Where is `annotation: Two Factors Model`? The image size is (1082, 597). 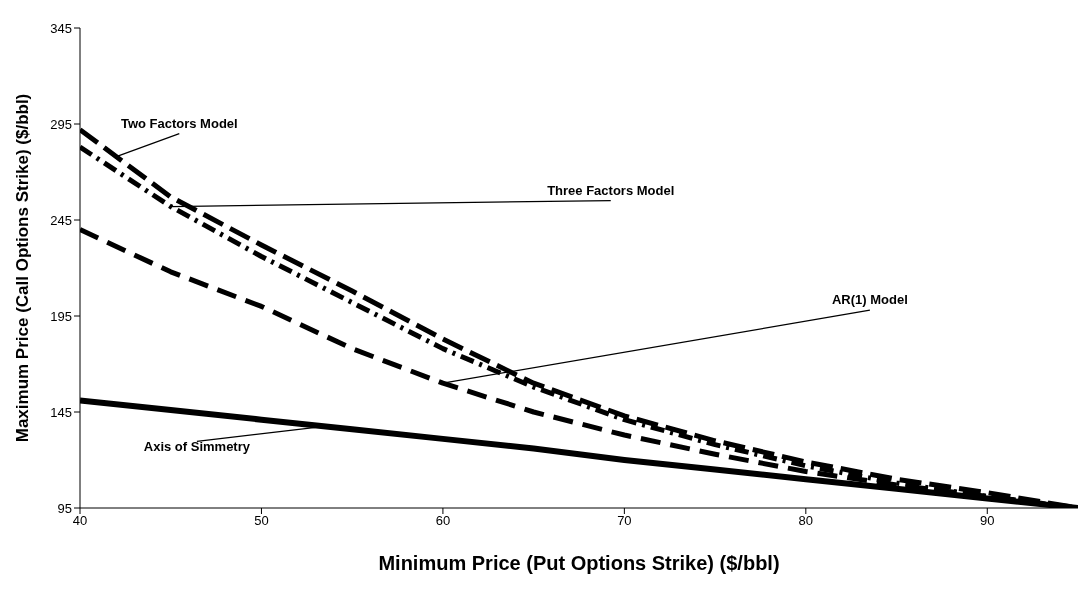 annotation: Two Factors Model is located at coordinates (179, 123).